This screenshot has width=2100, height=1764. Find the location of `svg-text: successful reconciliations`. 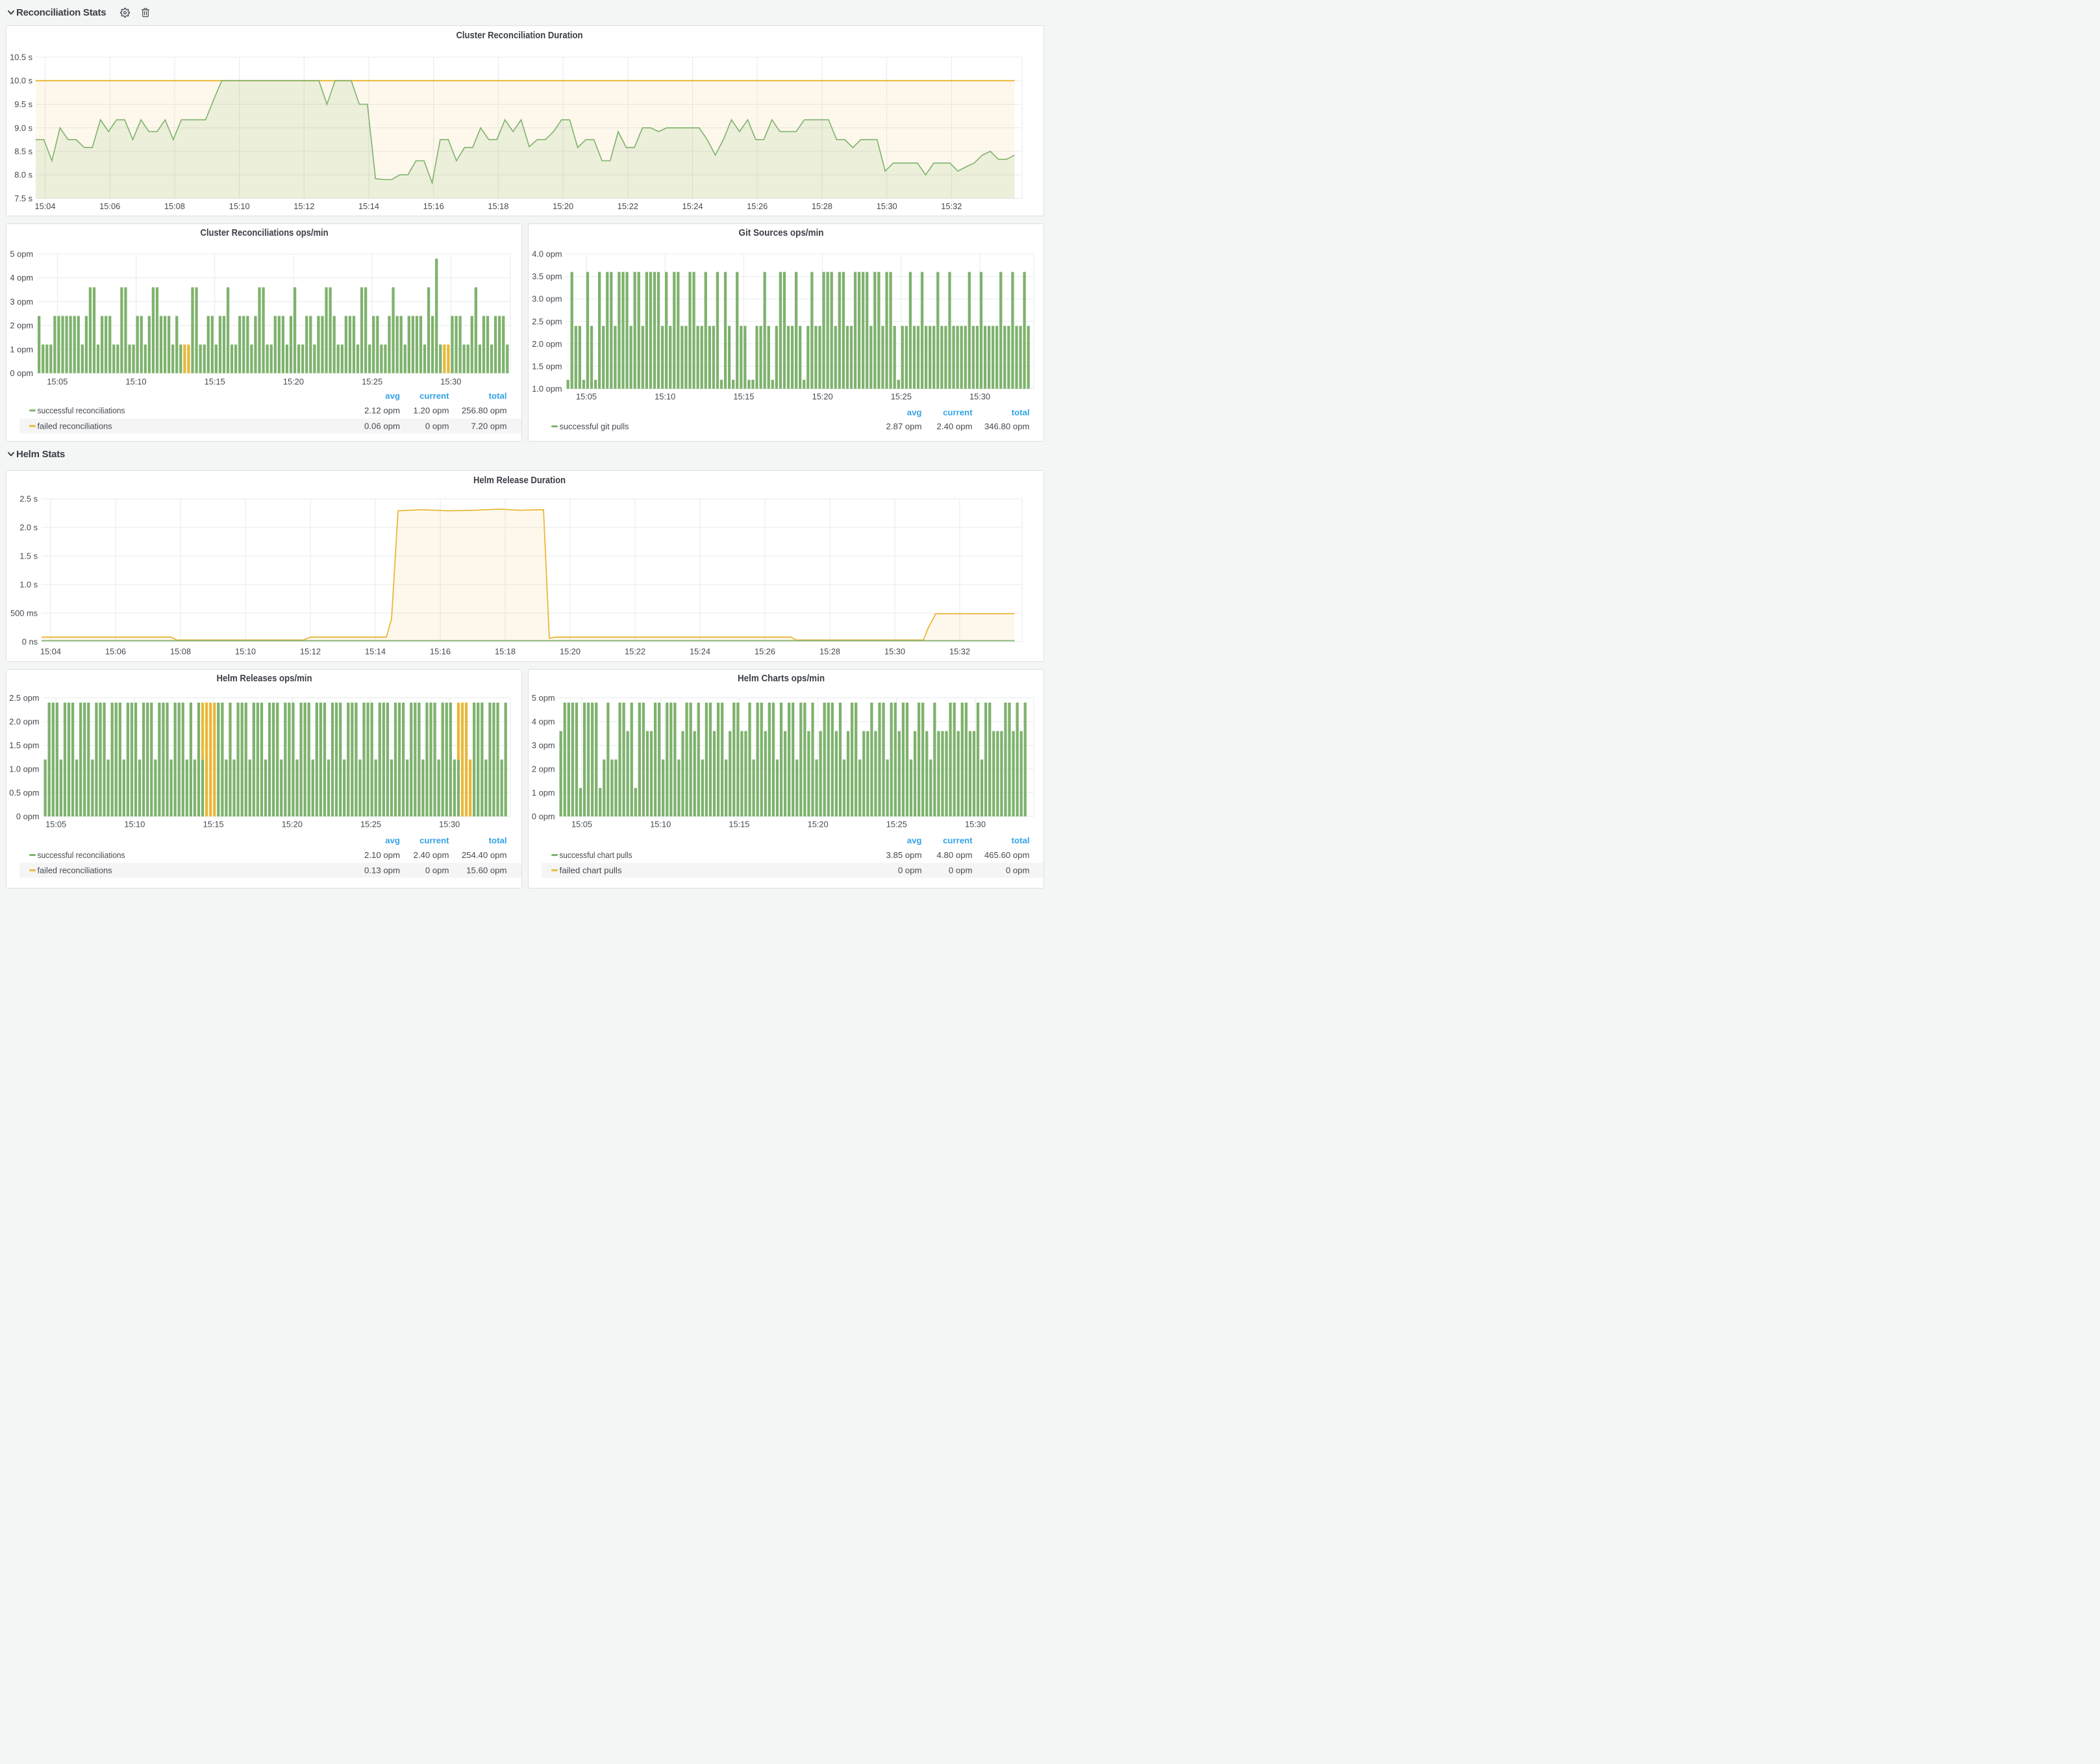

svg-text: successful reconciliations is located at coordinates (81, 410).